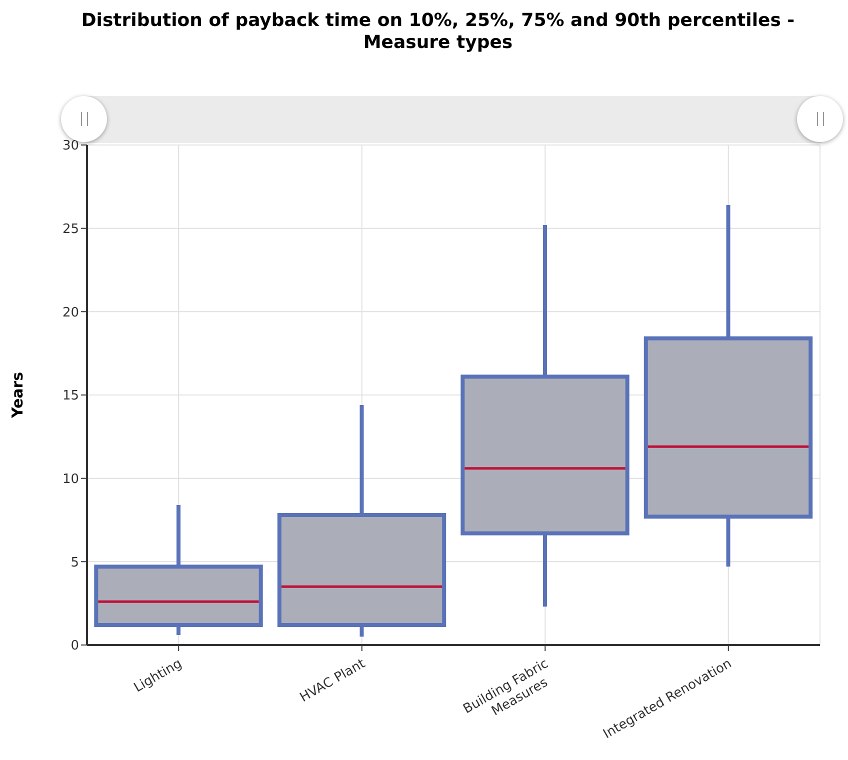 This screenshot has width=848, height=760. Describe the element at coordinates (438, 32) in the screenshot. I see `chart-title: Distribution of payback time on 10%, 25%, 75% and 90th percentiles - Measure types` at that location.